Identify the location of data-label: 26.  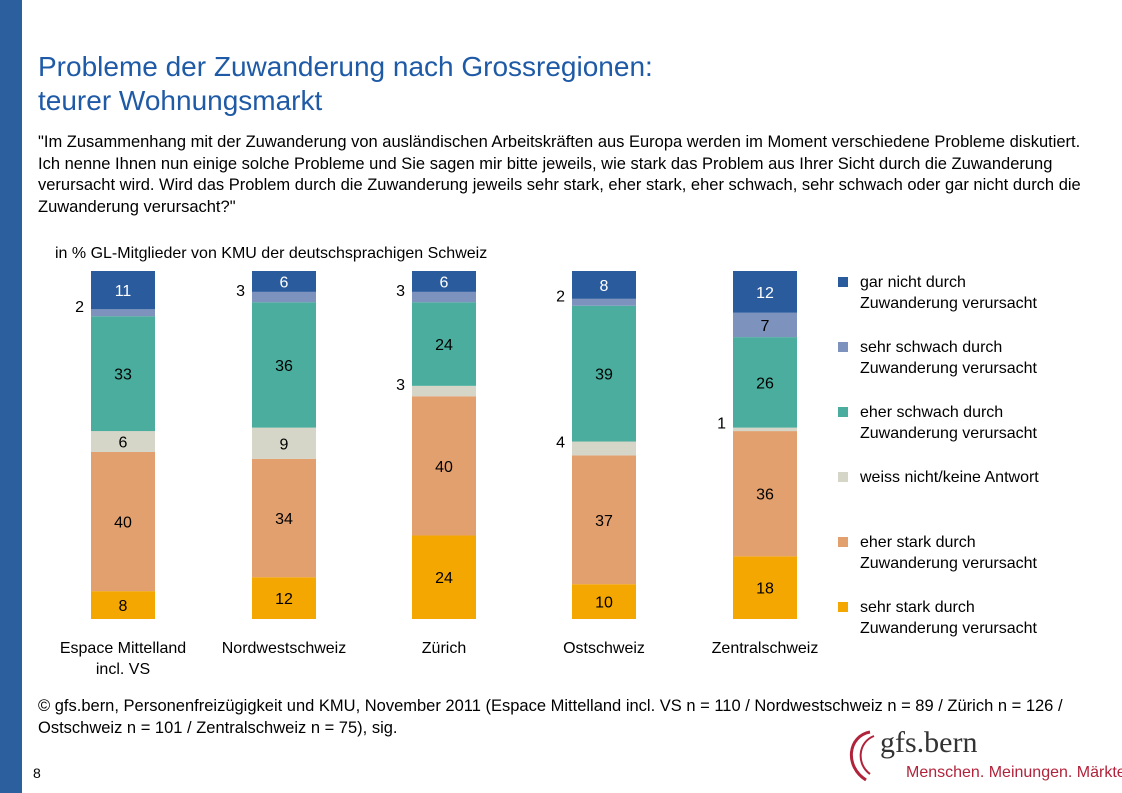
(765, 383).